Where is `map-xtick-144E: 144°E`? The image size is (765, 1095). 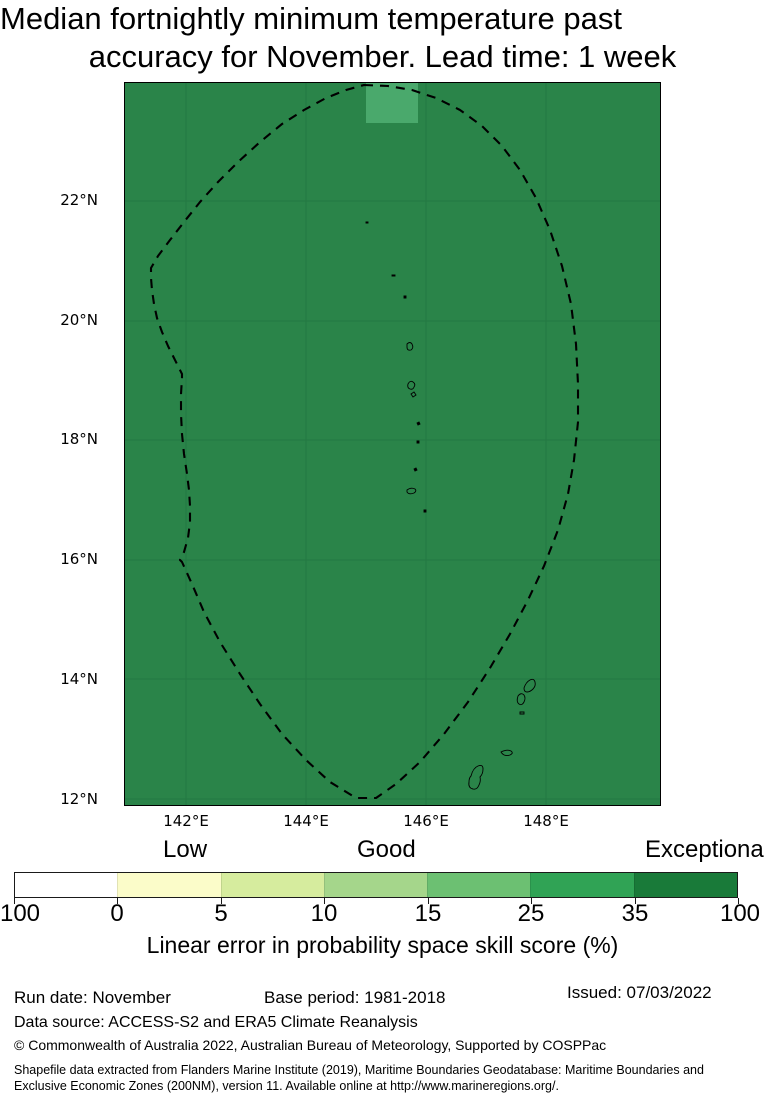 map-xtick-144E: 144°E is located at coordinates (306, 821).